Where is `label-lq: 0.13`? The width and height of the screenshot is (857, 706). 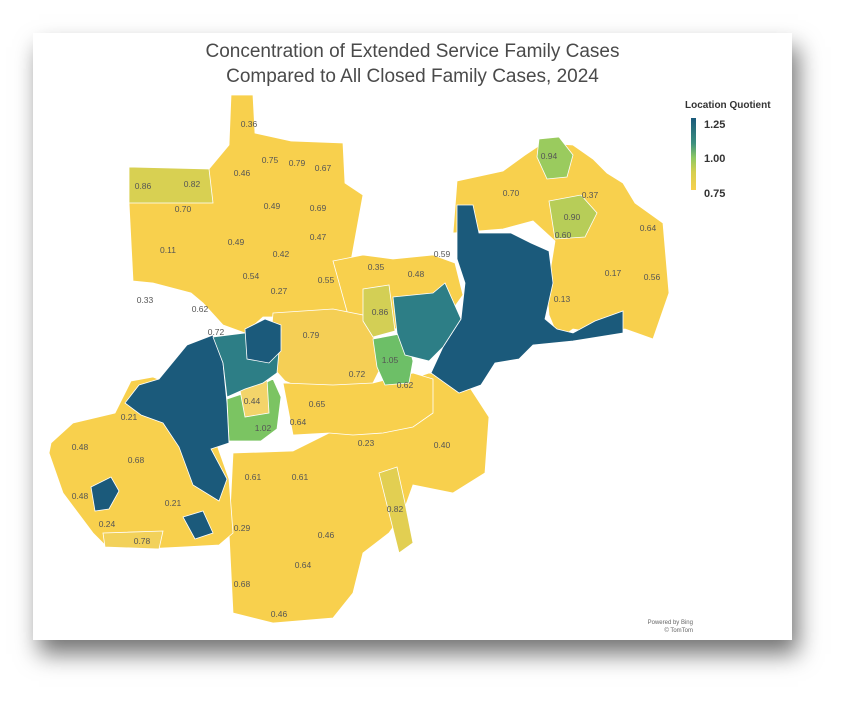 label-lq: 0.13 is located at coordinates (562, 299).